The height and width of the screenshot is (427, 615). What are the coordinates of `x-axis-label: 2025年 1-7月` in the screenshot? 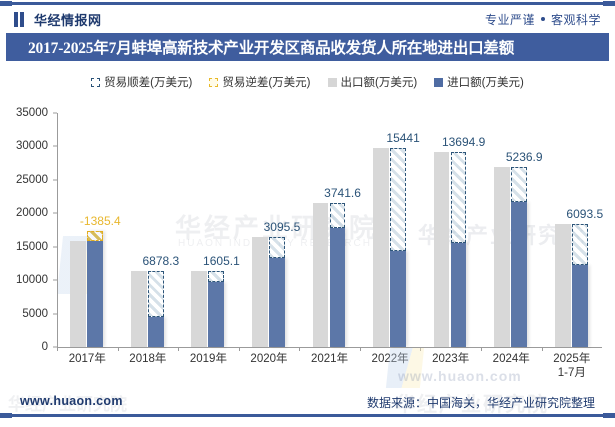 It's located at (572, 366).